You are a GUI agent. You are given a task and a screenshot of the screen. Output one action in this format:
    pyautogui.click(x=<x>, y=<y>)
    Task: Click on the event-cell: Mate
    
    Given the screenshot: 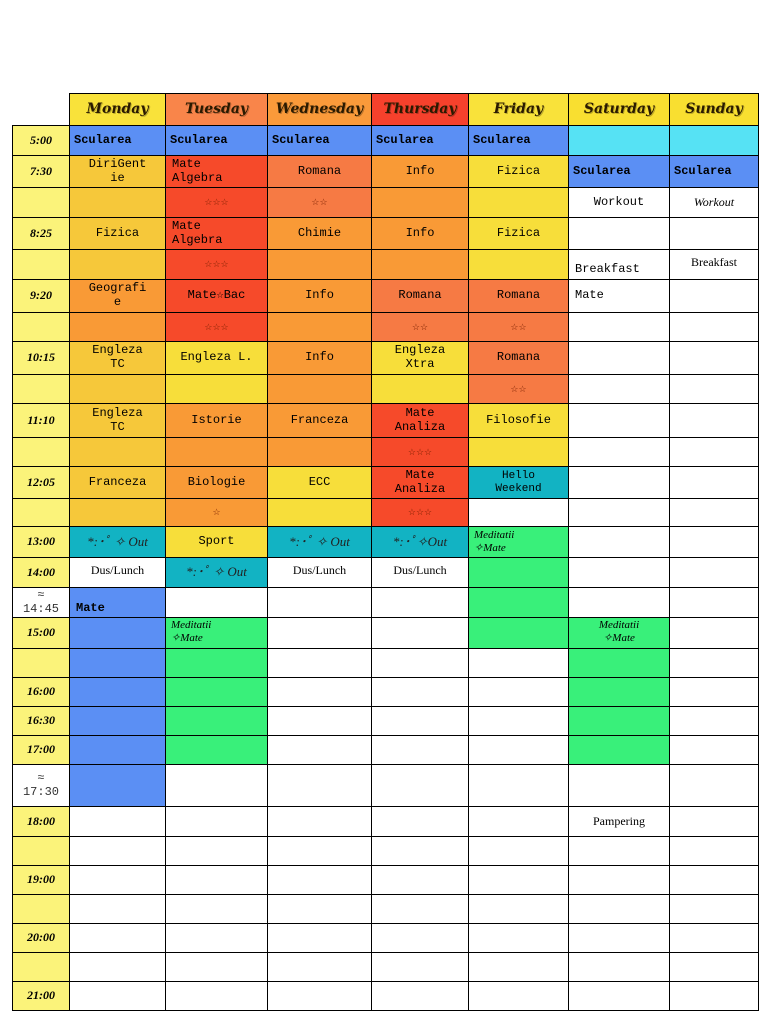 What is the action you would take?
    pyautogui.click(x=117, y=602)
    